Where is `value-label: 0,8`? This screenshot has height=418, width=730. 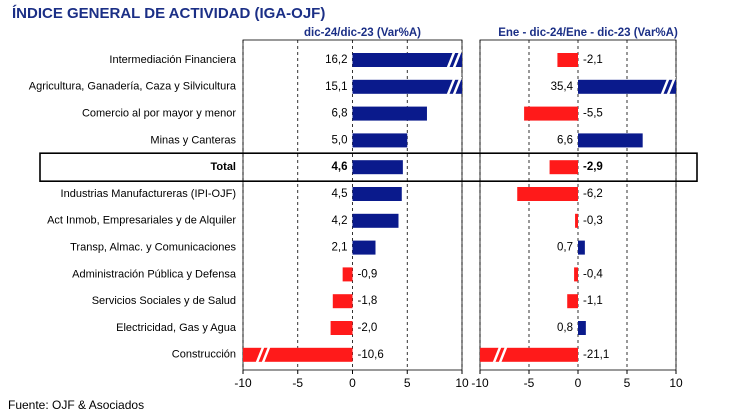 value-label: 0,8 is located at coordinates (565, 328).